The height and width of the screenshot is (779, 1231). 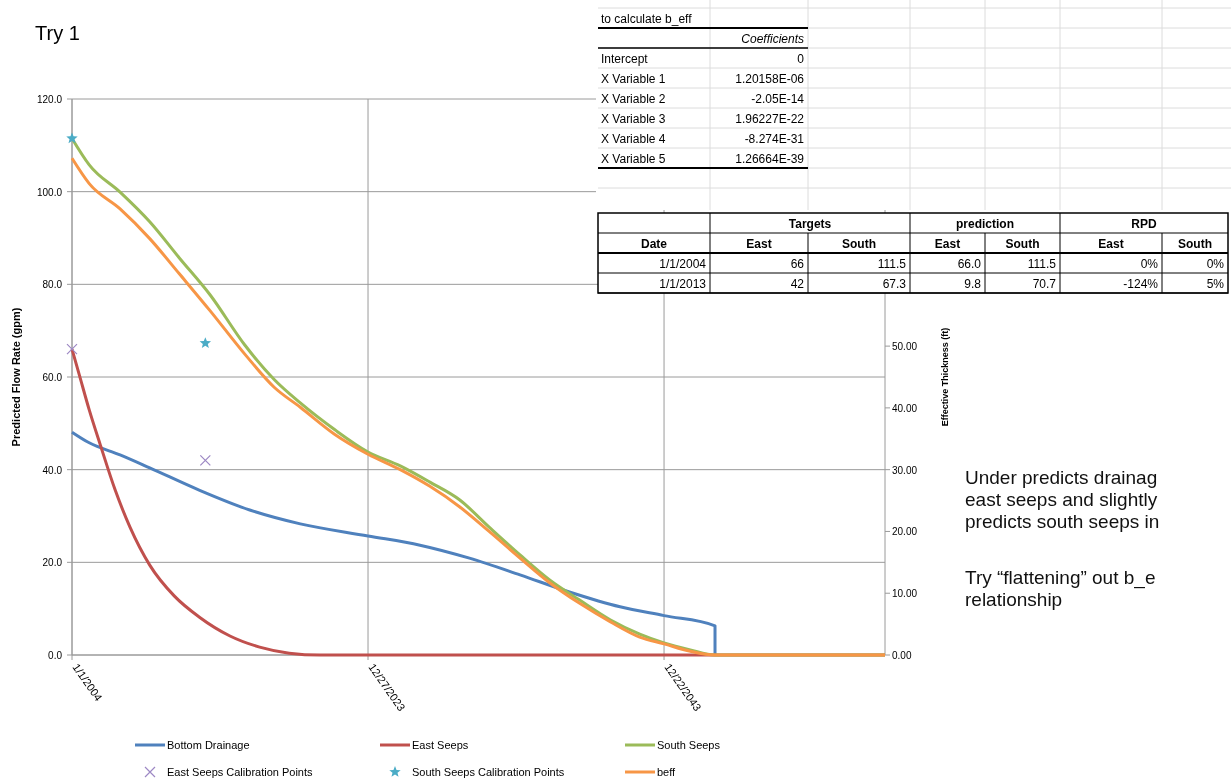 I want to click on annotation: 111.5, so click(x=892, y=264).